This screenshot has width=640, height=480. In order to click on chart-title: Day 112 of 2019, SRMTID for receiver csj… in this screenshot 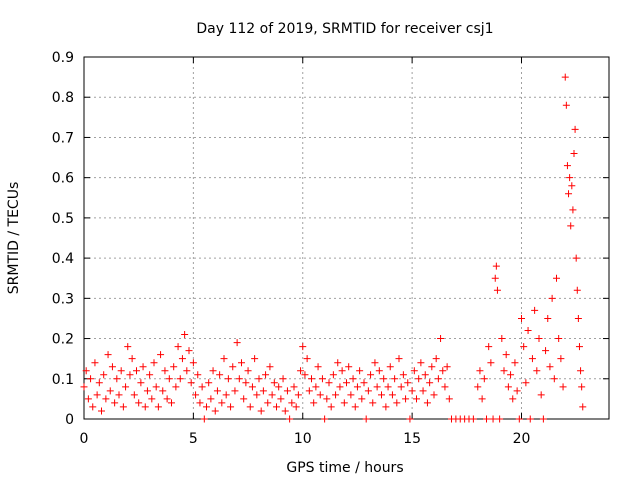, I will do `click(344, 29)`.